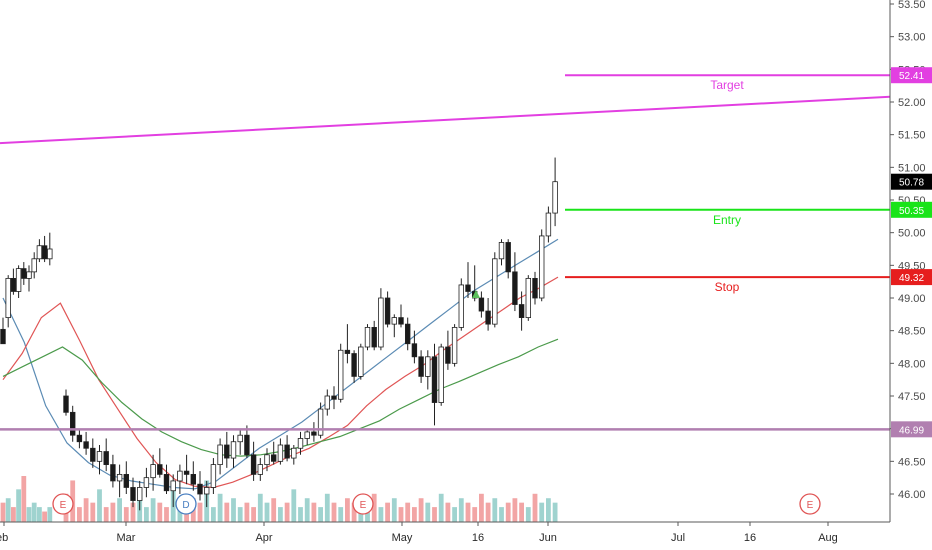 This screenshot has height=550, width=932. What do you see at coordinates (678, 538) in the screenshot?
I see `x-tick-label: Jul` at bounding box center [678, 538].